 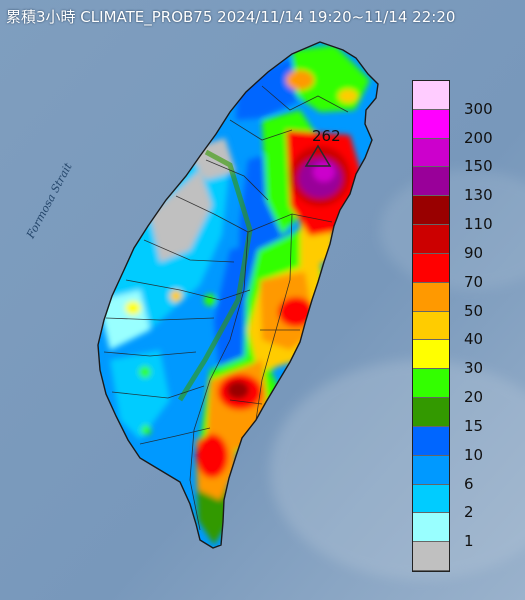 I want to click on rainfall-legend, so click(x=431, y=326).